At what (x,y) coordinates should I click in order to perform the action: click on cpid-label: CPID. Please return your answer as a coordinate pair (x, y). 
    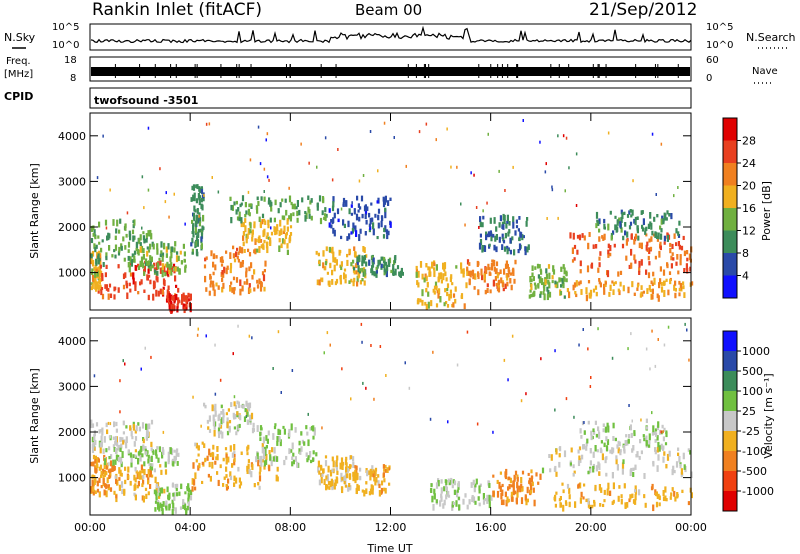
    Looking at the image, I should click on (18, 96).